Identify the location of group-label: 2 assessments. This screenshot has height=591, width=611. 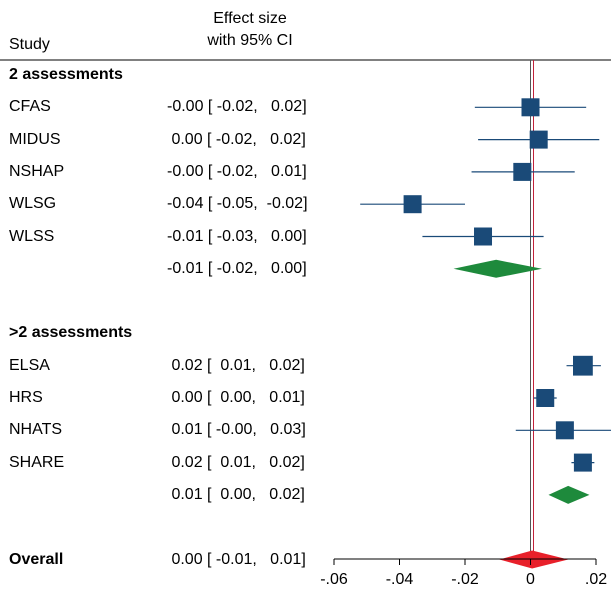
(66, 74).